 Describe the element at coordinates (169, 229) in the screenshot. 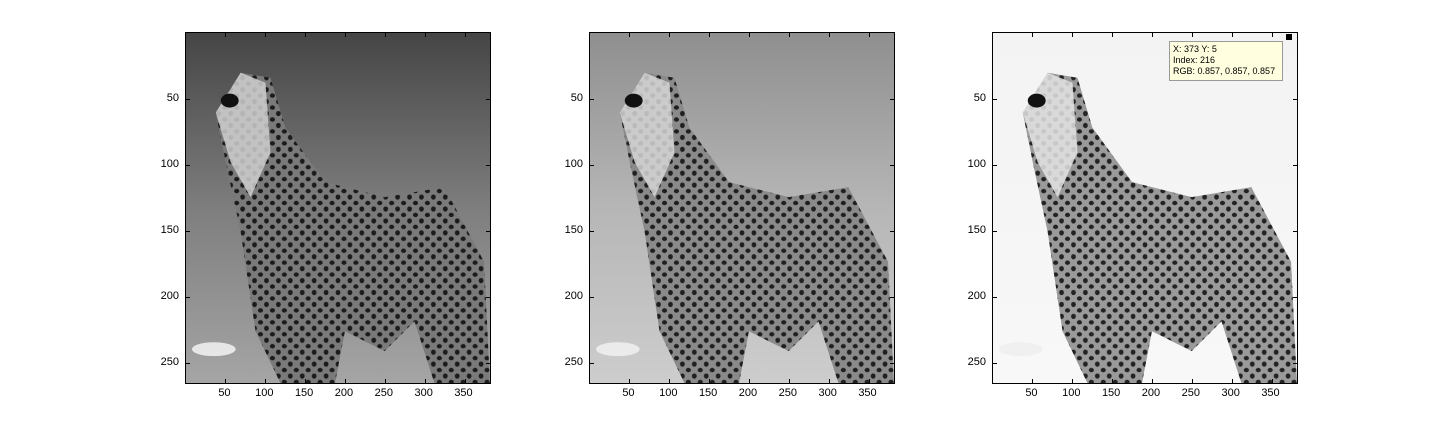

I see `ytick-label: 150` at that location.